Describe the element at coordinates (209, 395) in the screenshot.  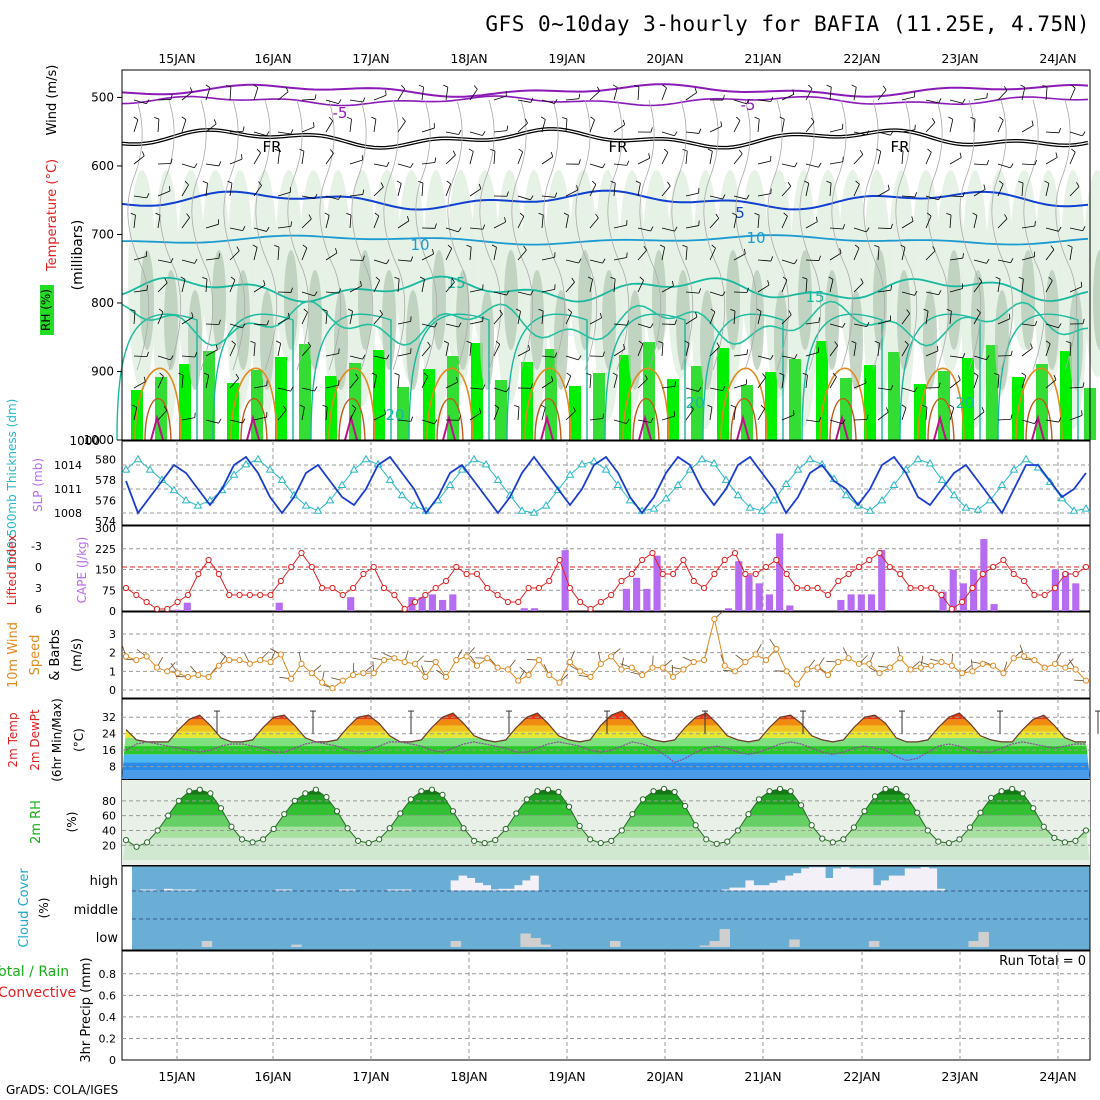
I see `rh-shade-bright` at that location.